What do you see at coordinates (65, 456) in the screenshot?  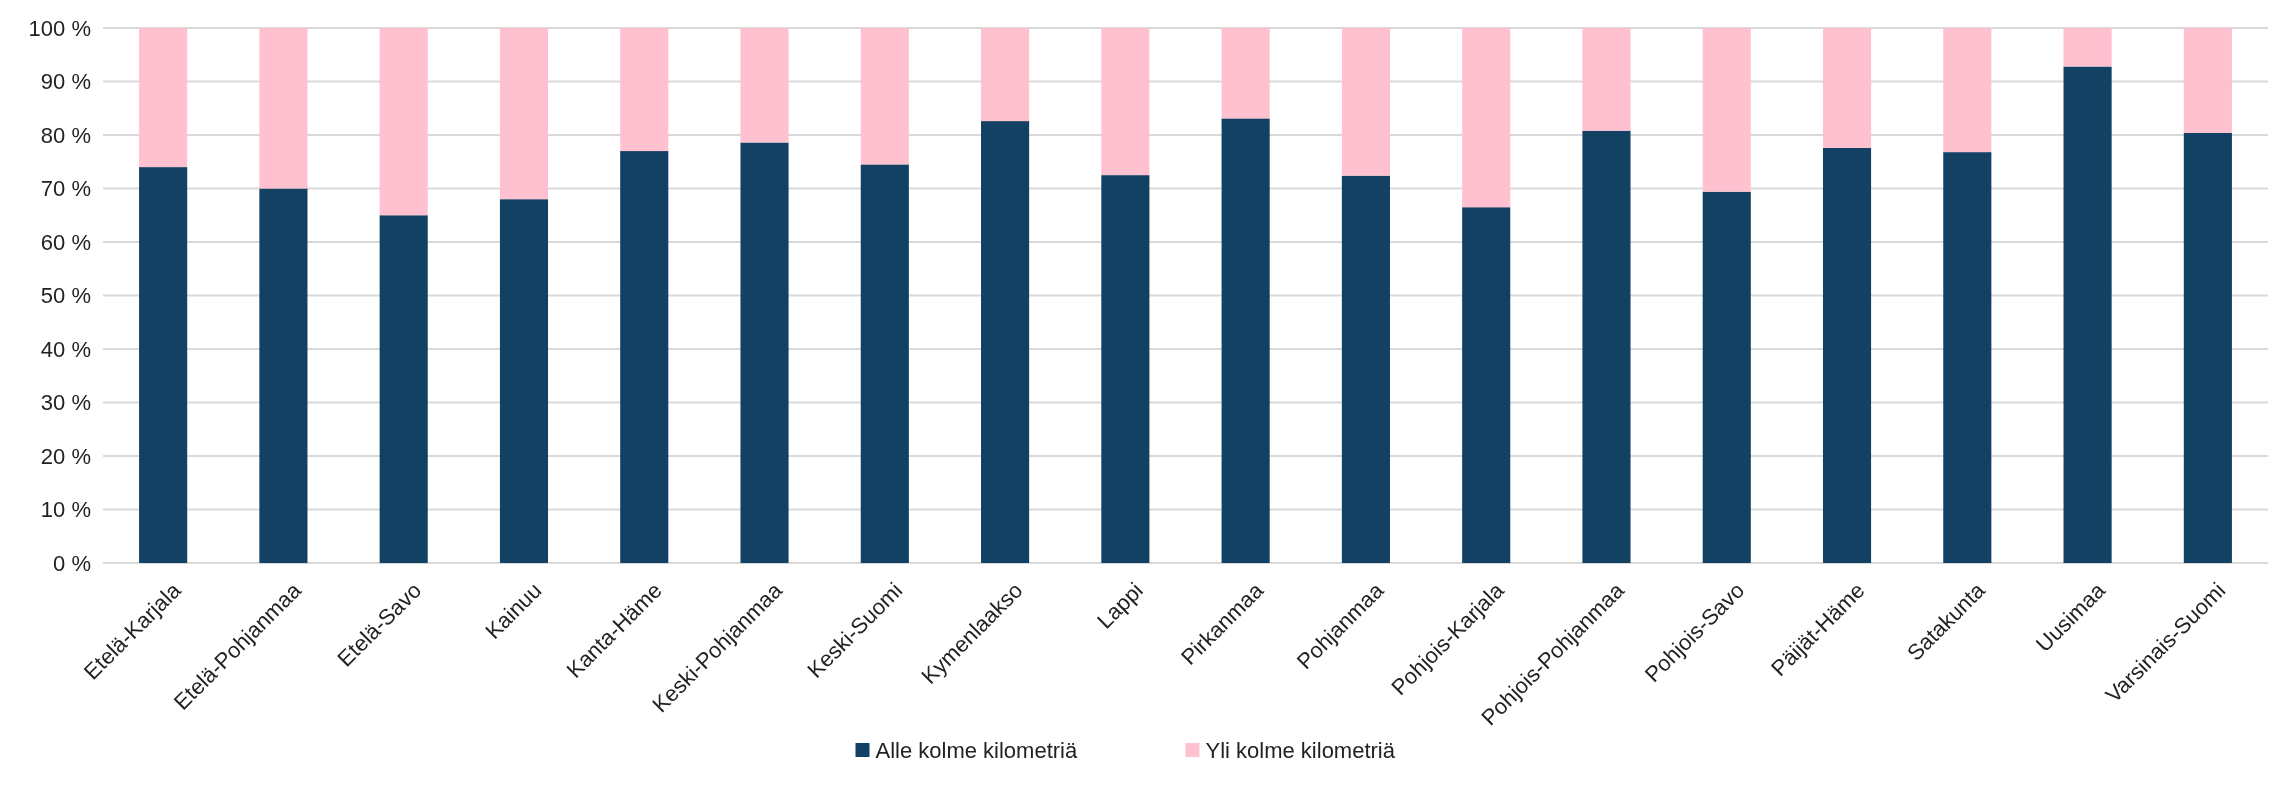 I see `y-tick-label: 20 %` at bounding box center [65, 456].